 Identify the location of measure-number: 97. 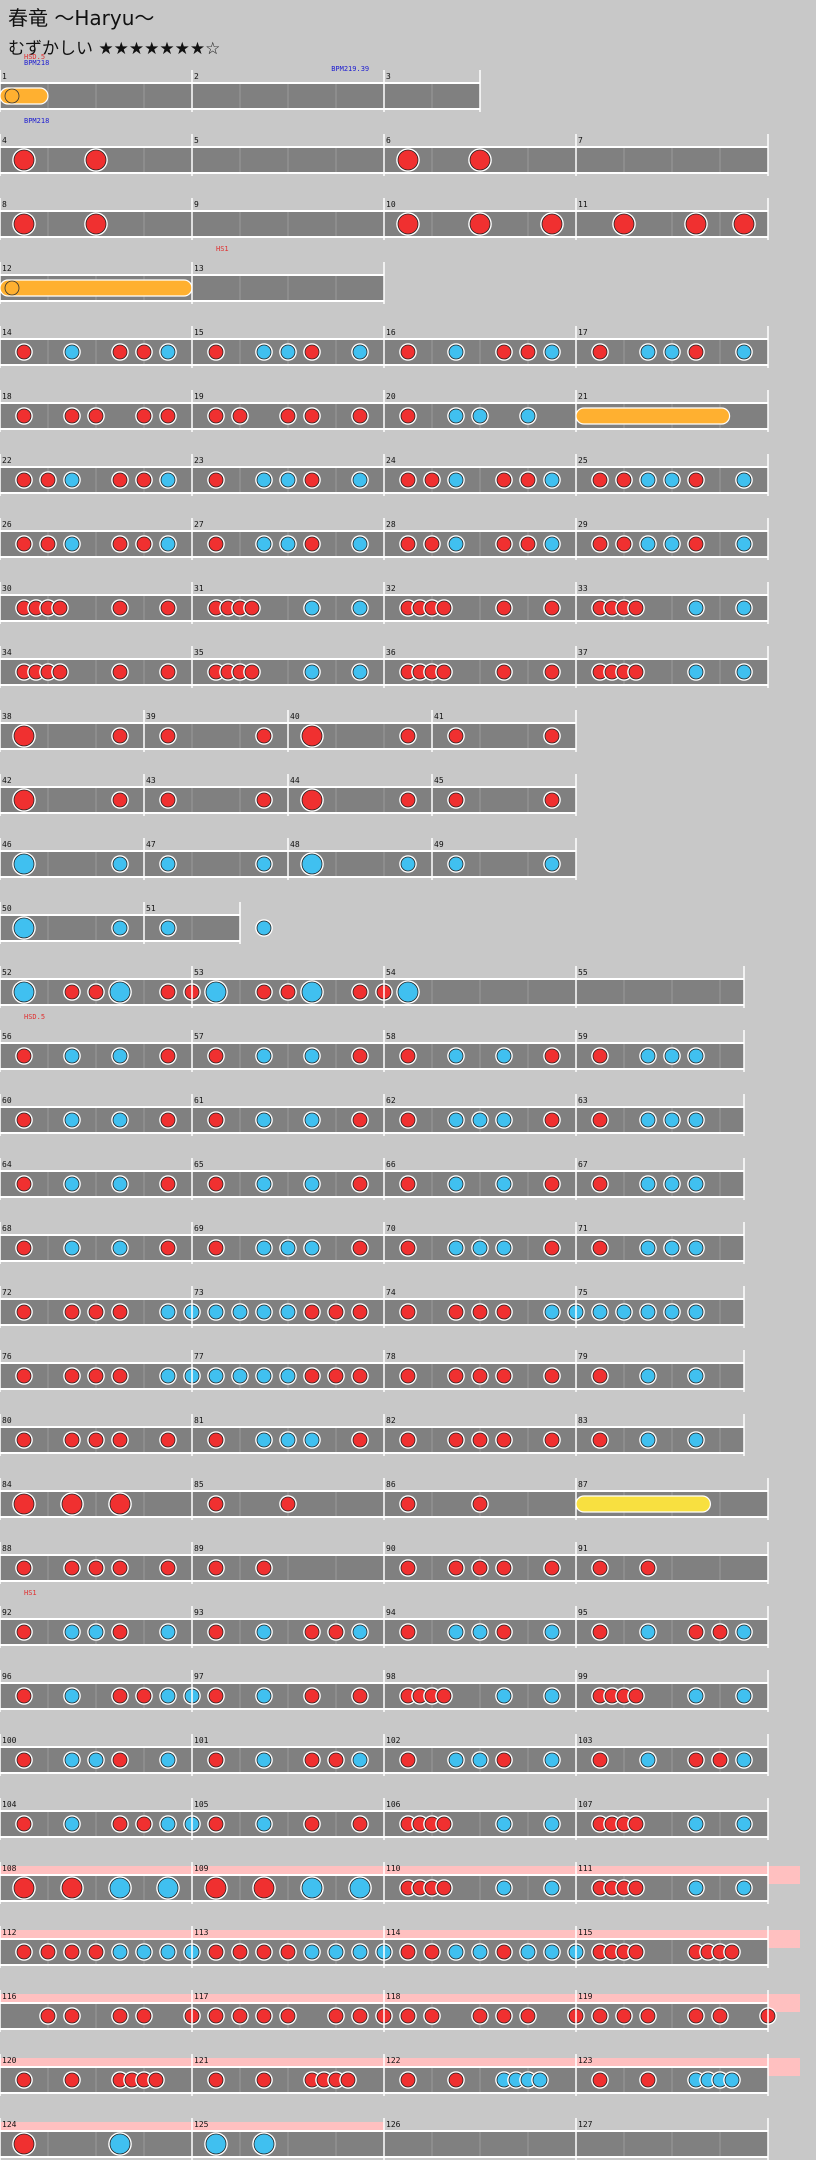
(199, 1676).